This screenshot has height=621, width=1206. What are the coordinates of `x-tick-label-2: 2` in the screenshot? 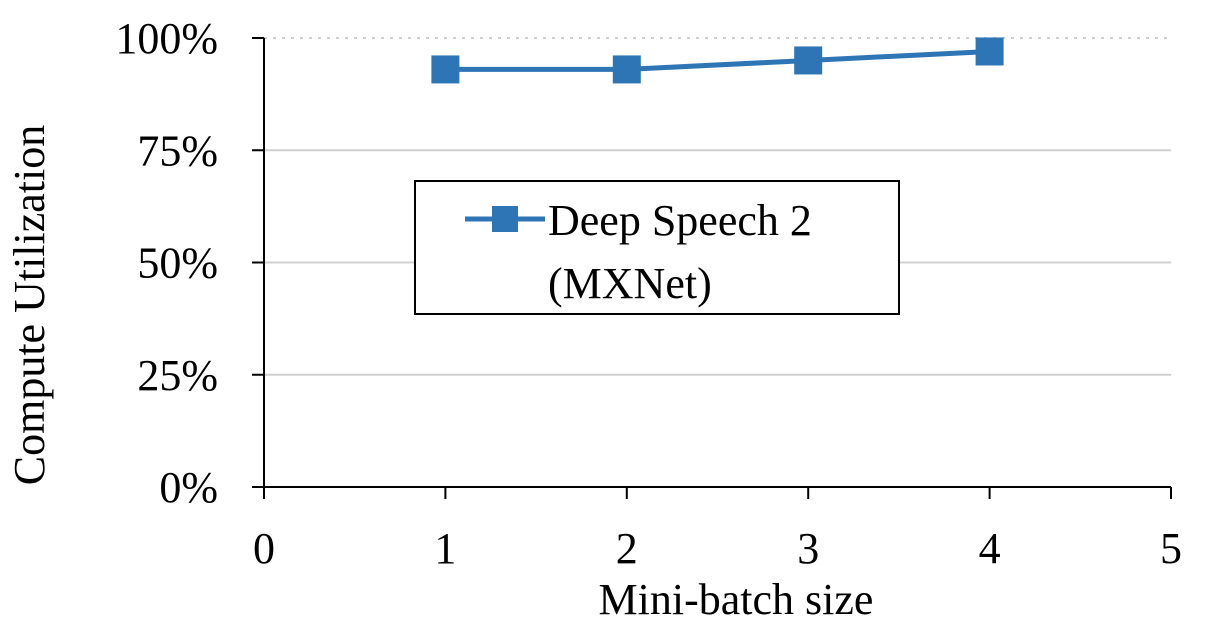 It's located at (627, 548).